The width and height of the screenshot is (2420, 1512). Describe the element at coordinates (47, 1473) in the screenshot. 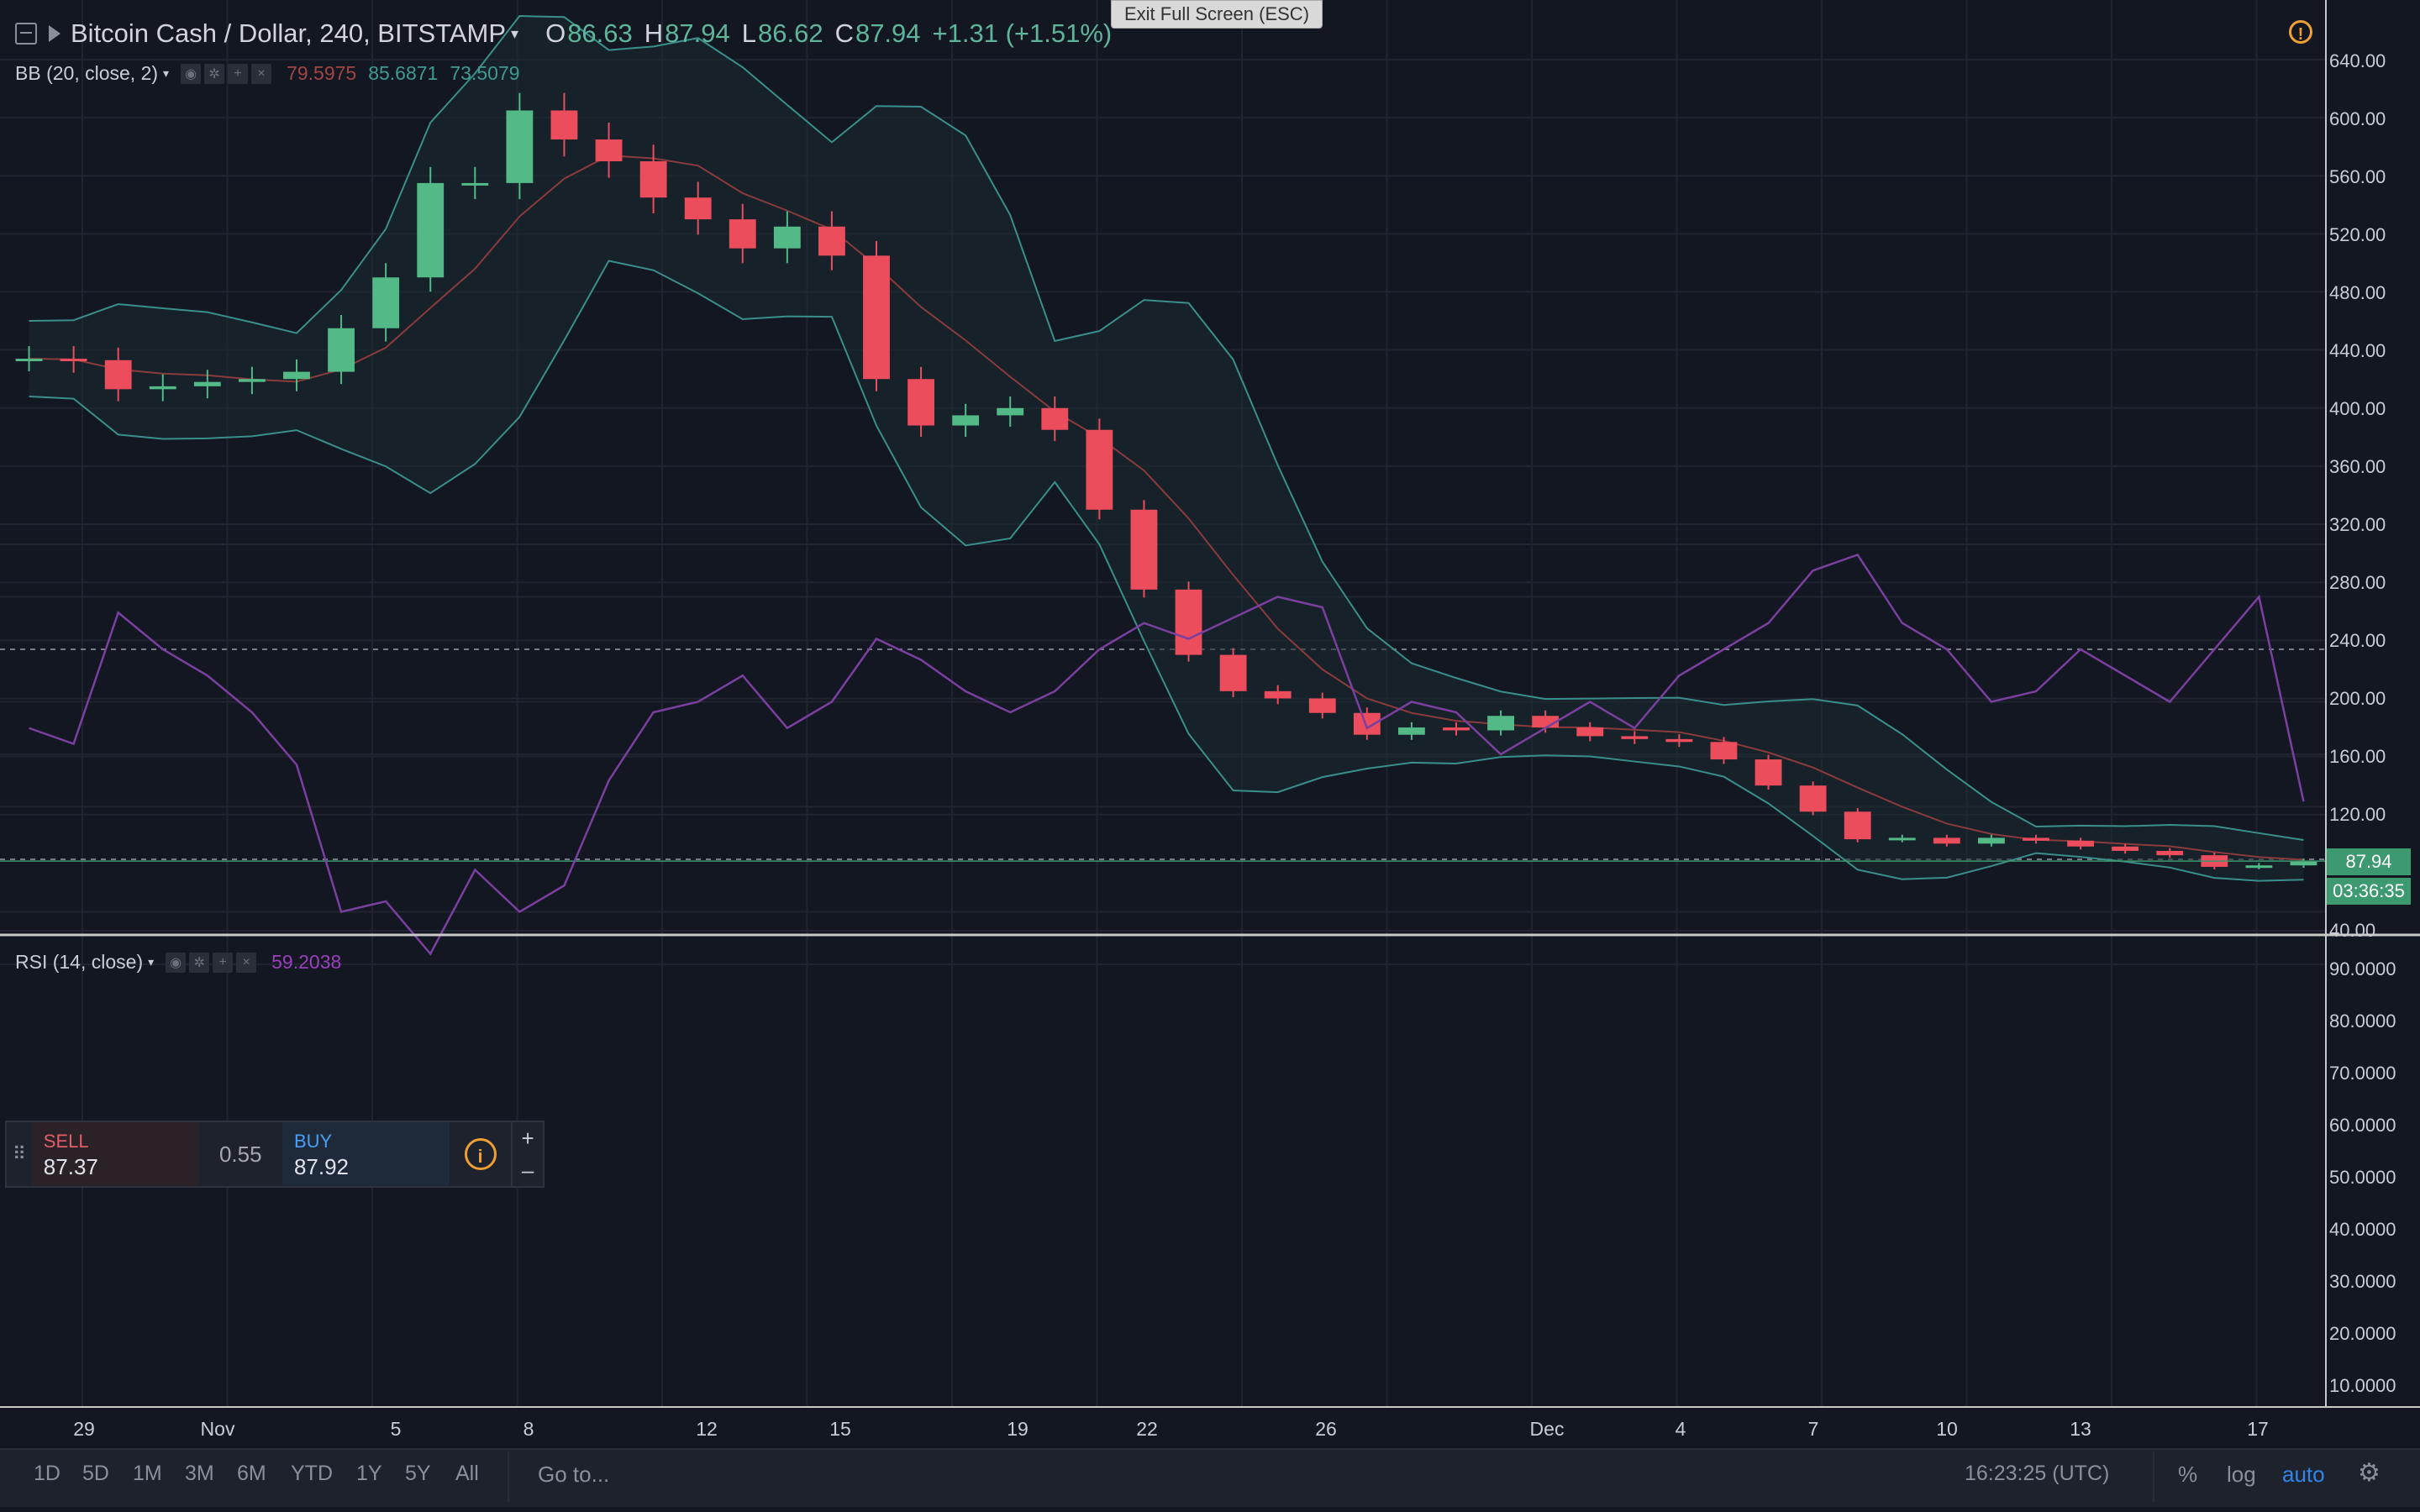

I see `timeframe-1d: 1D` at that location.